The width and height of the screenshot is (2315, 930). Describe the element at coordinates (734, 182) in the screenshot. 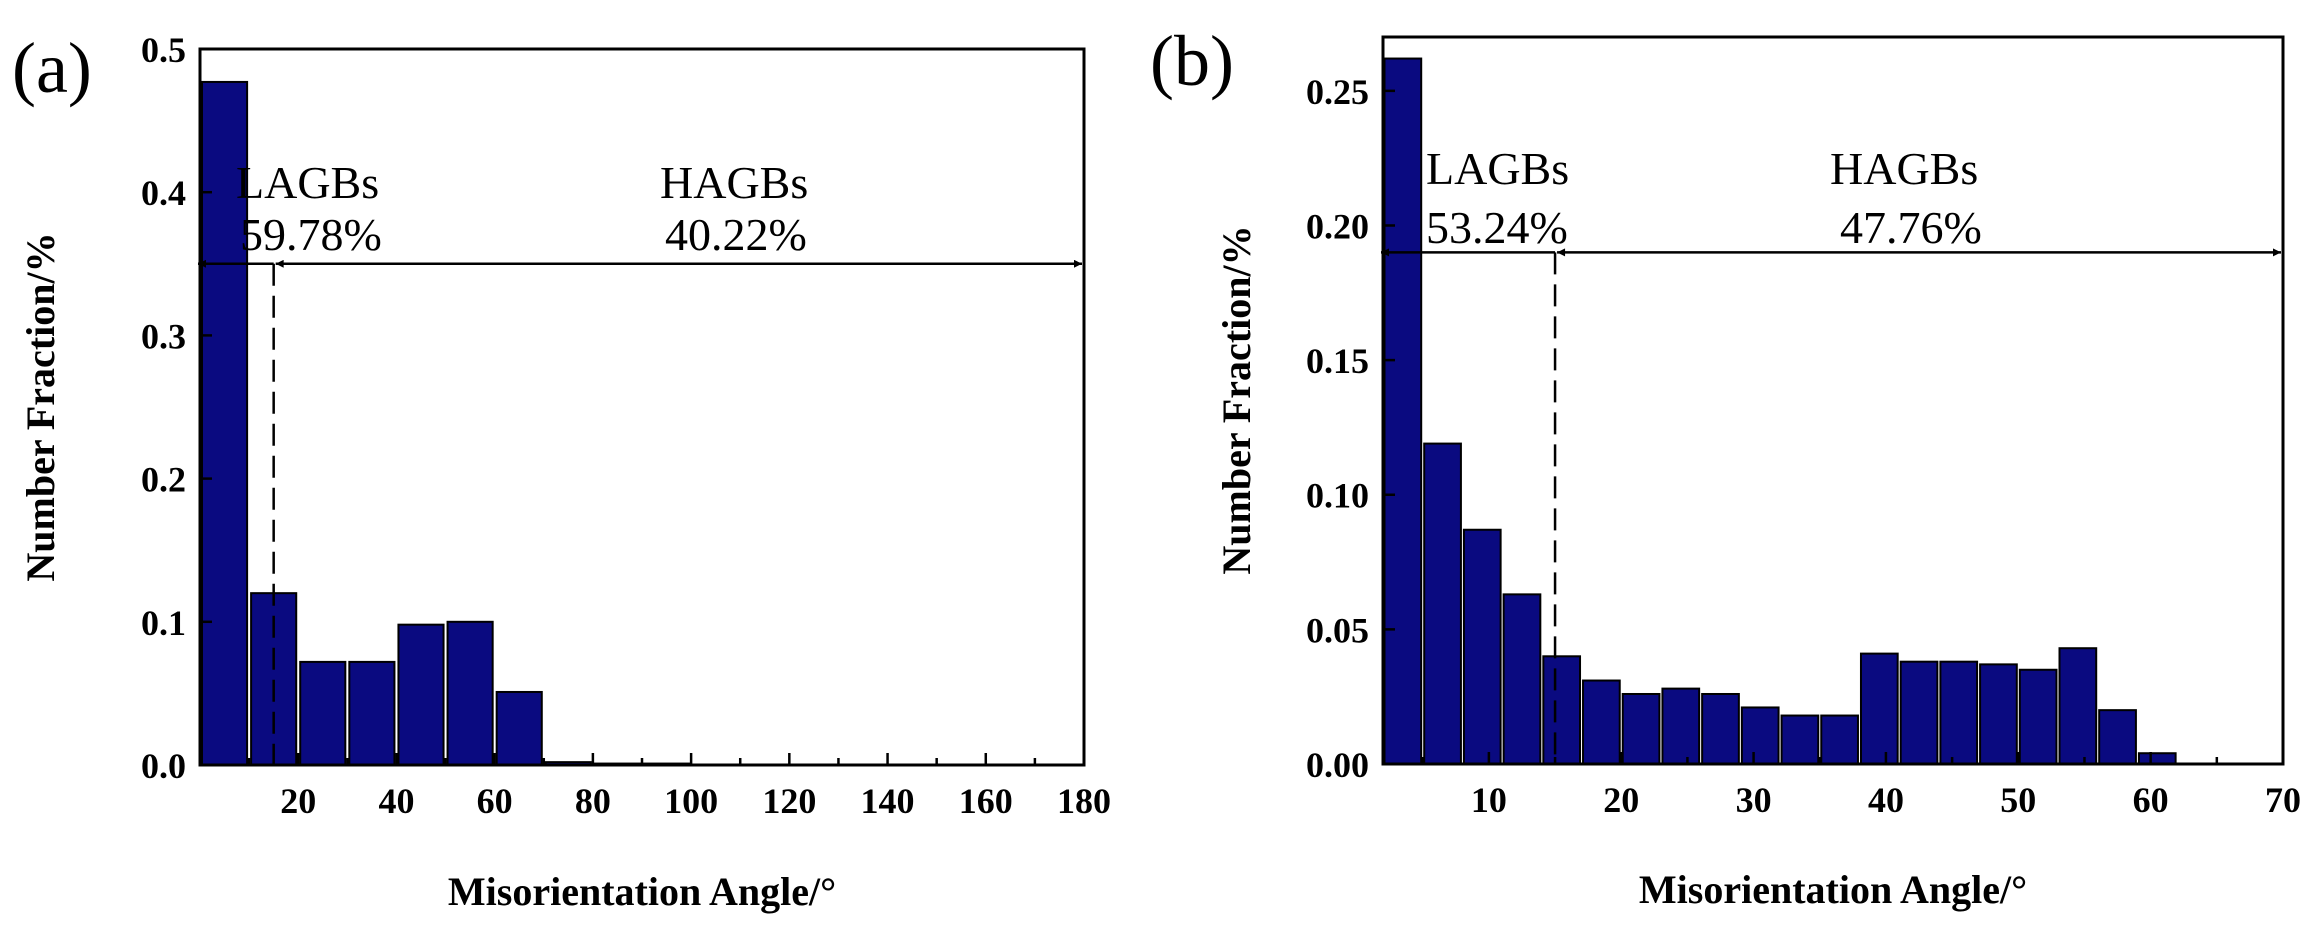

I see `hagb-label-a: HAGBs` at that location.